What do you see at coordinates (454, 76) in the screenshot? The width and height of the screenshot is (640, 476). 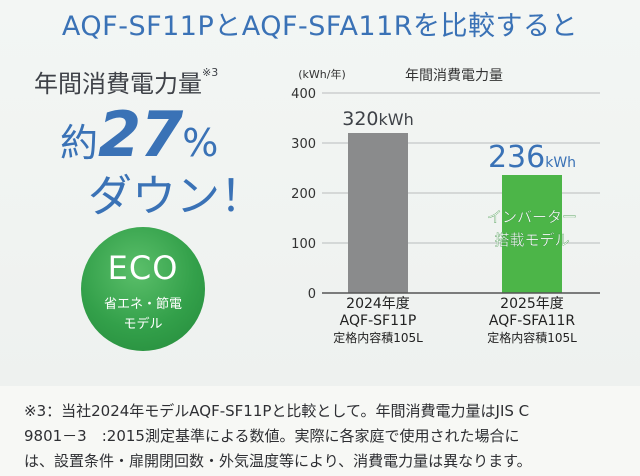 I see `chart-title: 年間消費電力量` at bounding box center [454, 76].